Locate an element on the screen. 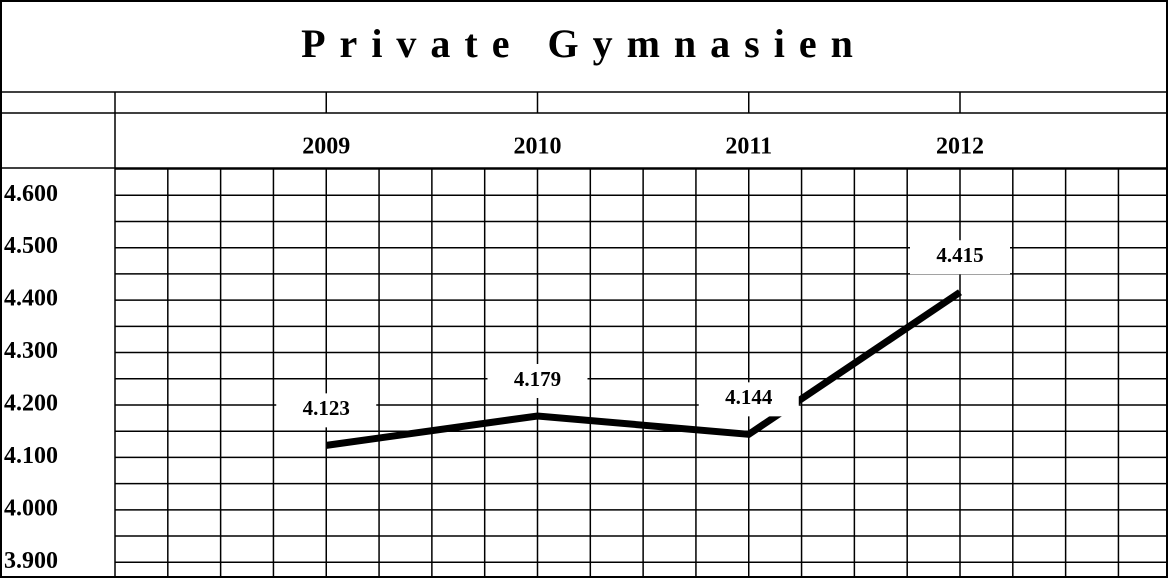  x-tick-label: 2009 is located at coordinates (326, 147).